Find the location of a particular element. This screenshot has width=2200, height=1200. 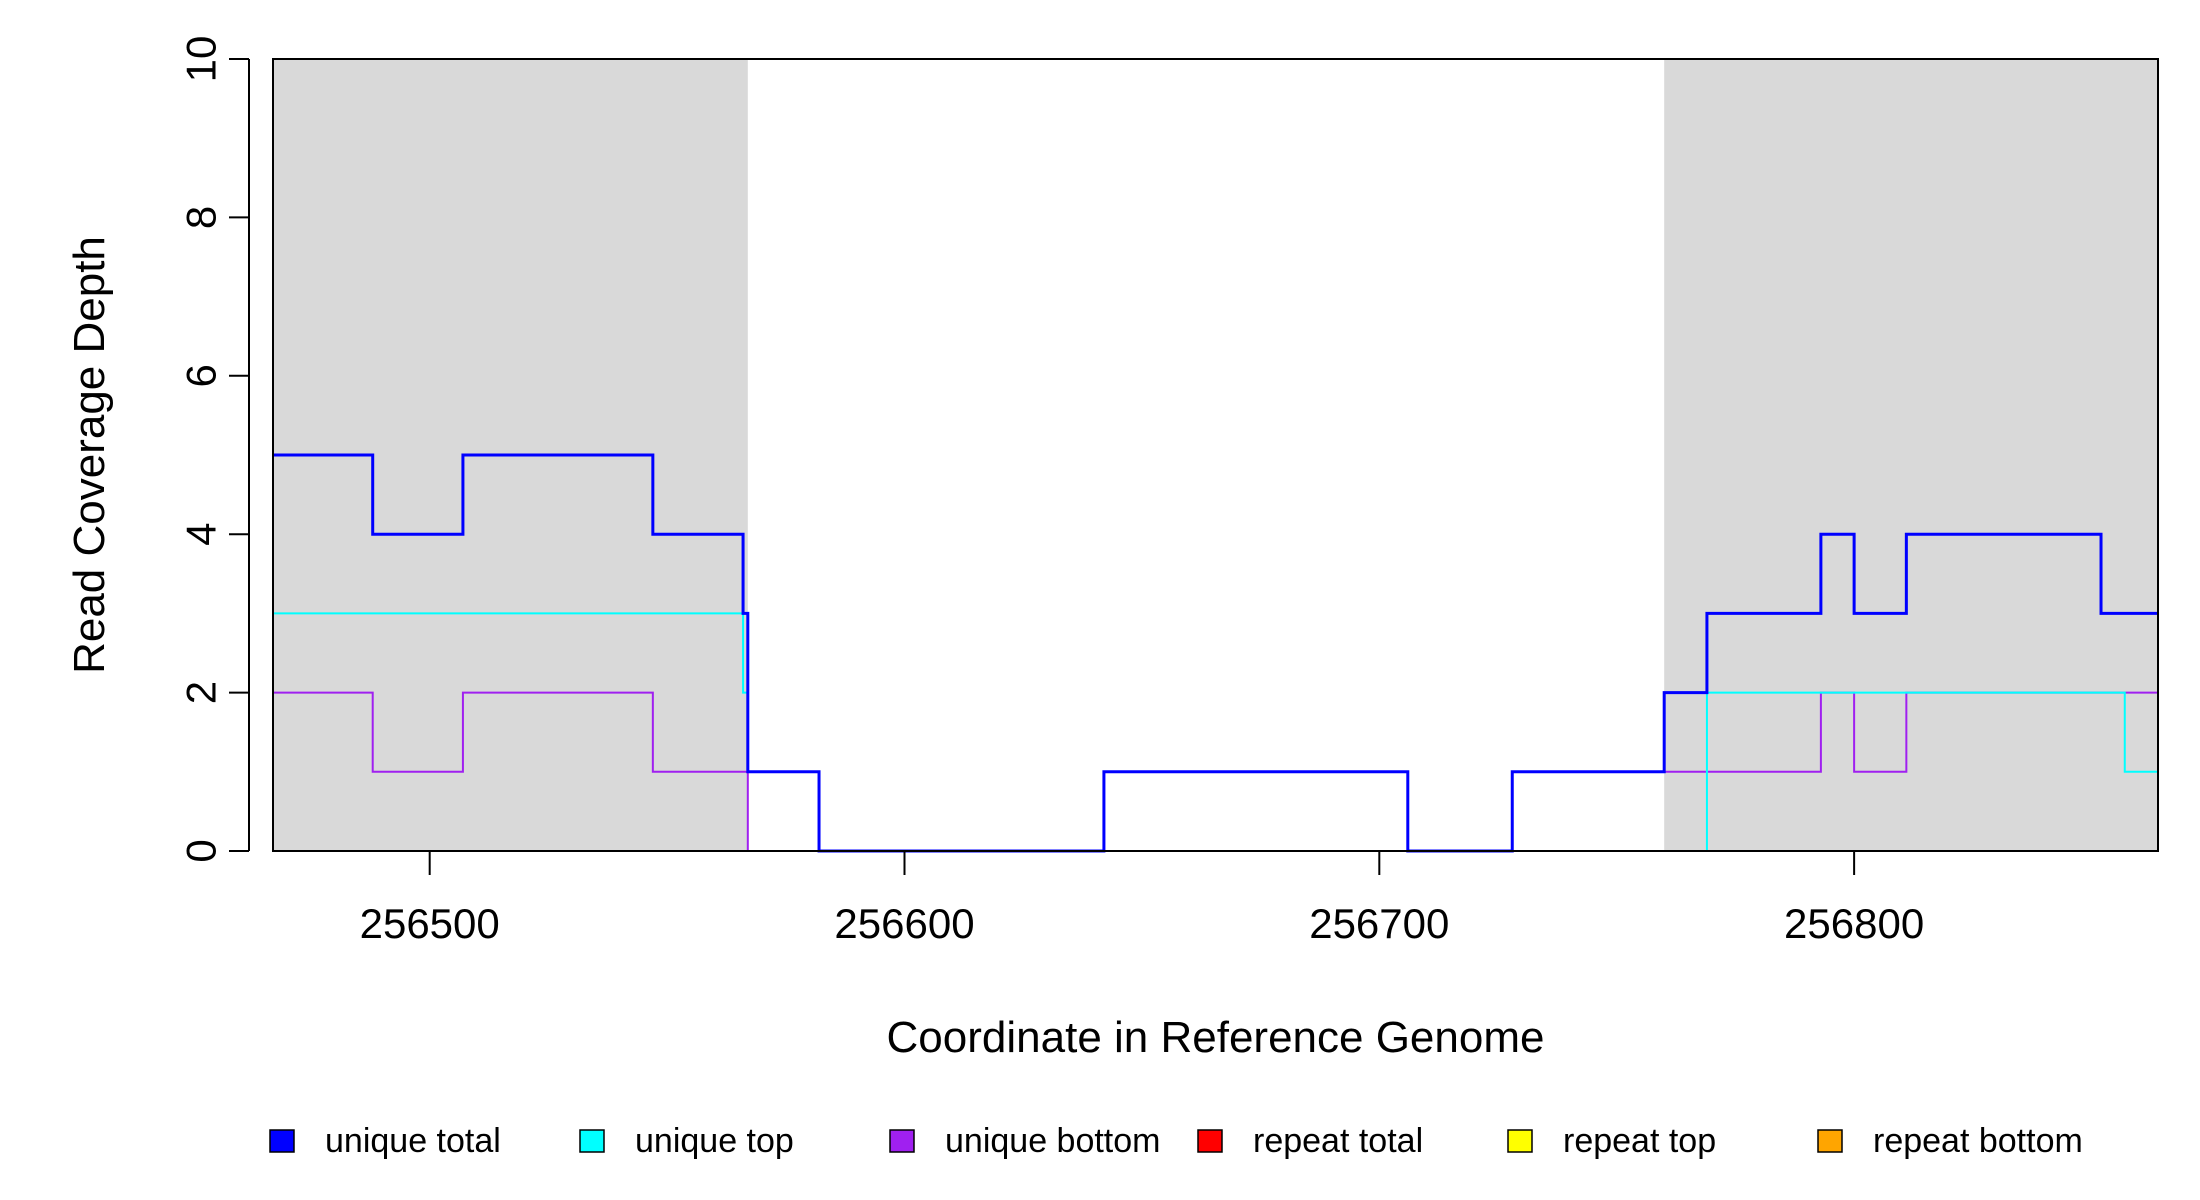

y-tick-label: 4 is located at coordinates (201, 534).